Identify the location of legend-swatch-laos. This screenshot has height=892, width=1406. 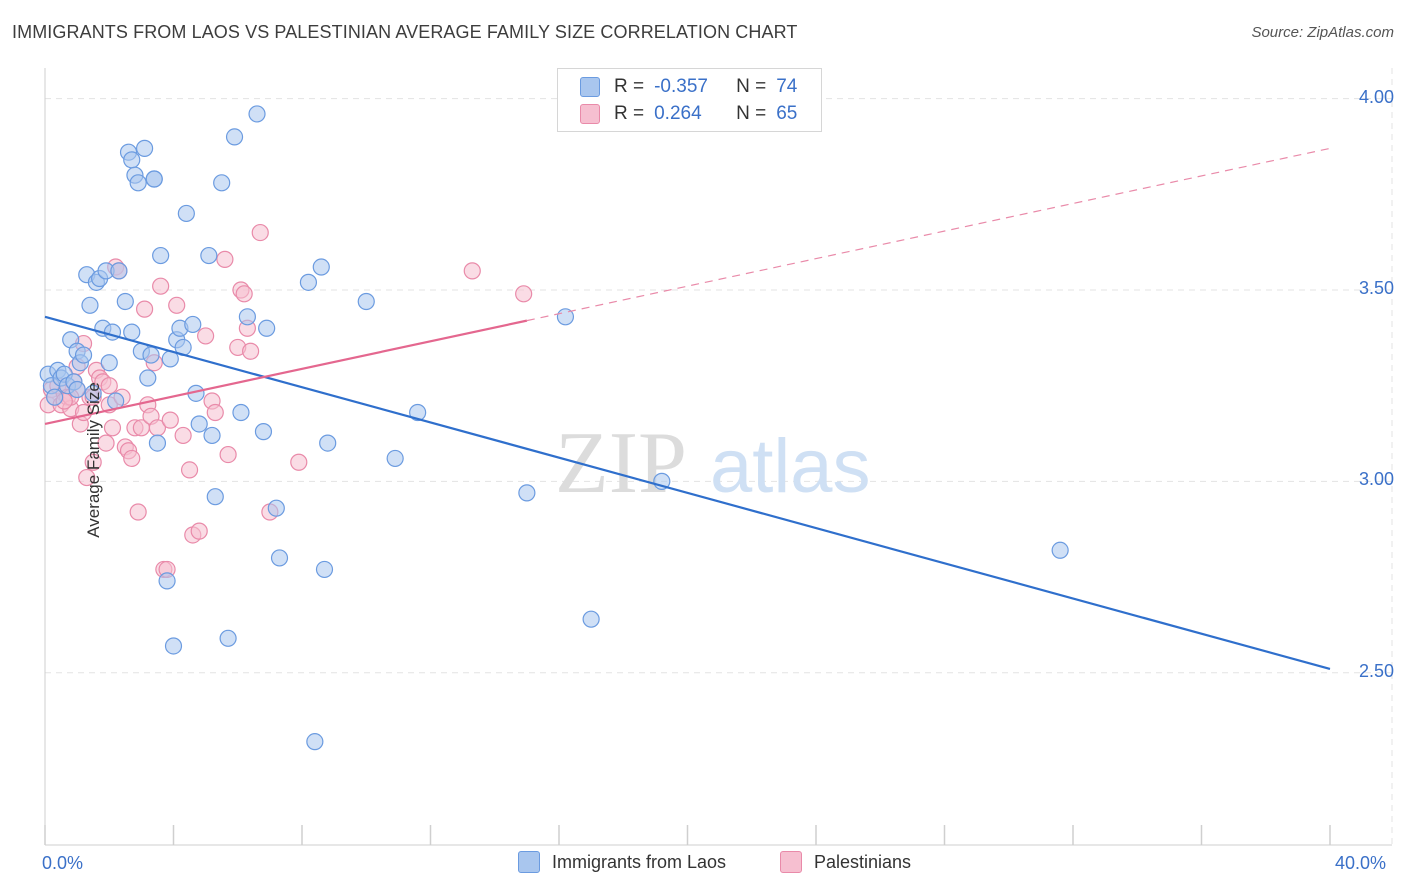
(590, 87).